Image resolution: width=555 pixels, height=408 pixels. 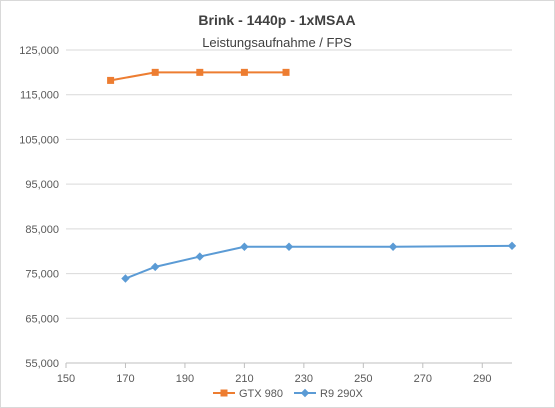 I want to click on y-tick-label: 75,000, so click(x=42, y=275).